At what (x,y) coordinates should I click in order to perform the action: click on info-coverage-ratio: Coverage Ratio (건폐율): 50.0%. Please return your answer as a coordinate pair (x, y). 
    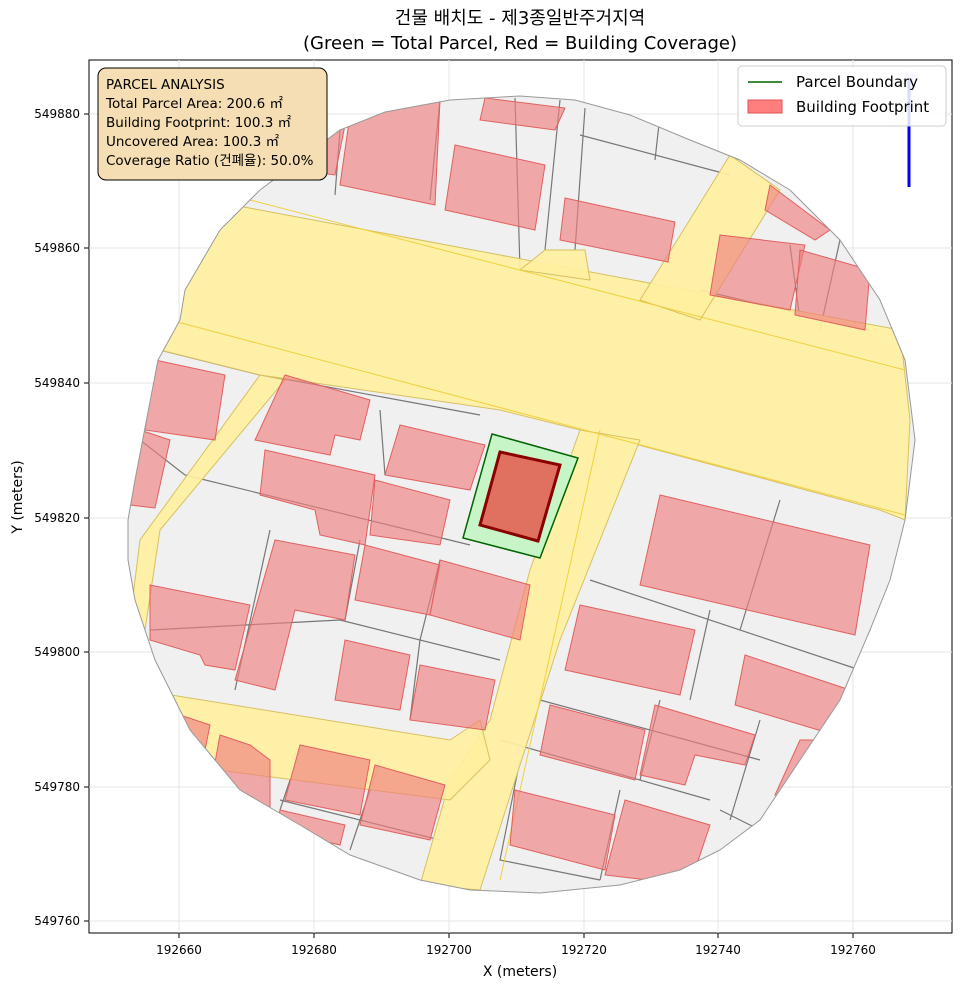
    Looking at the image, I should click on (210, 161).